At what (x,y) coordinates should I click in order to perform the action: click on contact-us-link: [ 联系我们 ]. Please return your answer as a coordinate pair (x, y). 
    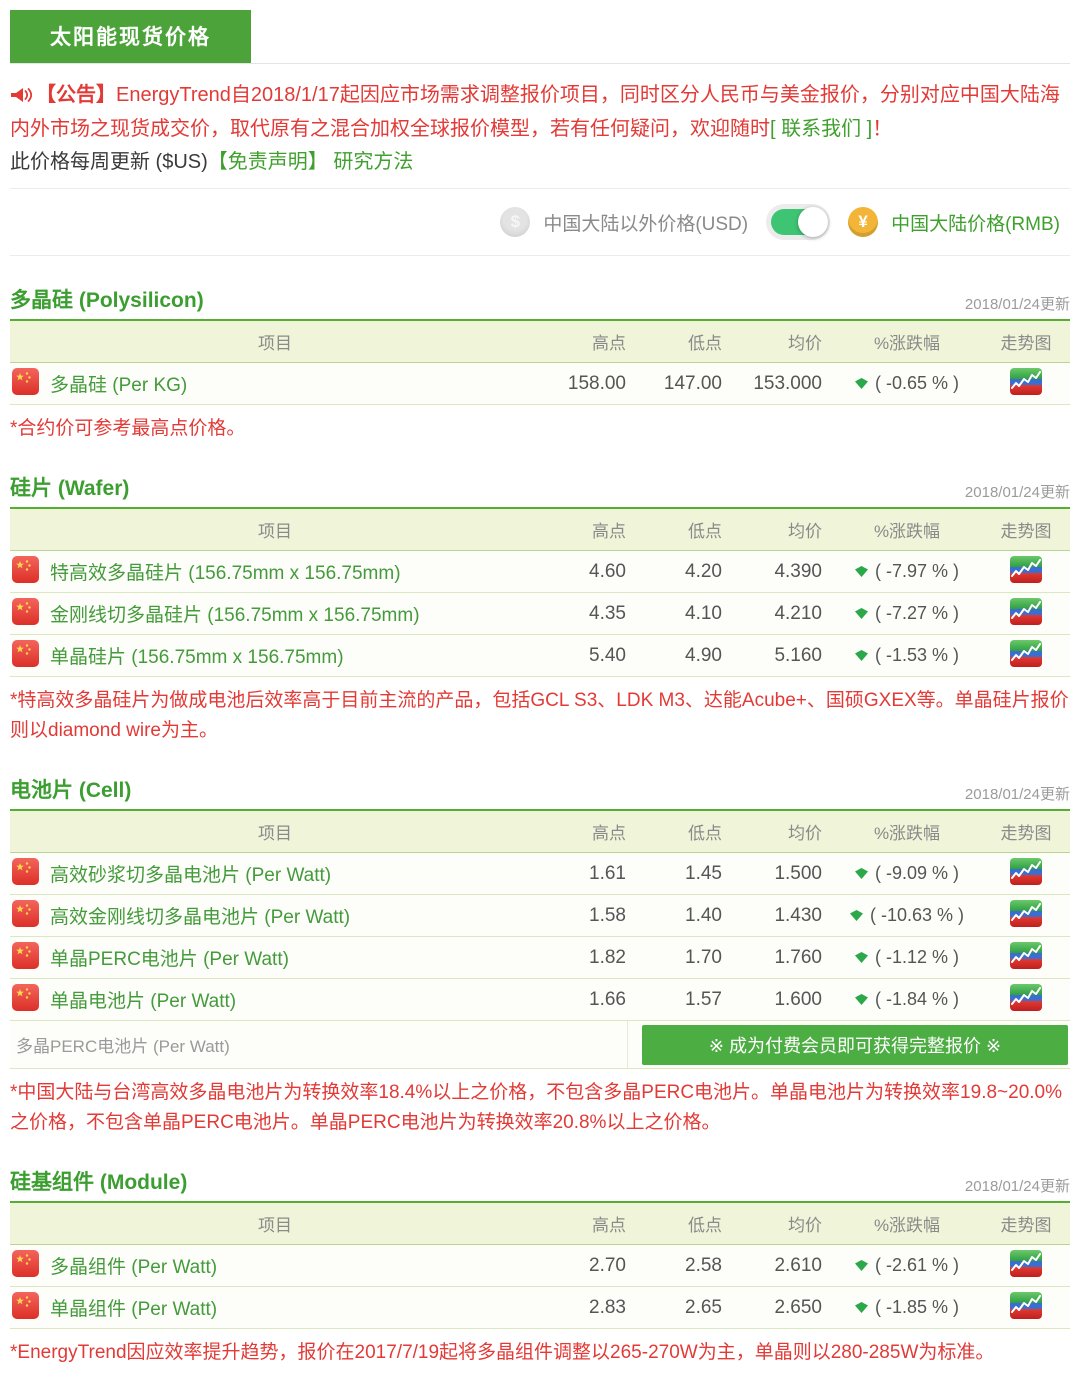
    Looking at the image, I should click on (821, 129).